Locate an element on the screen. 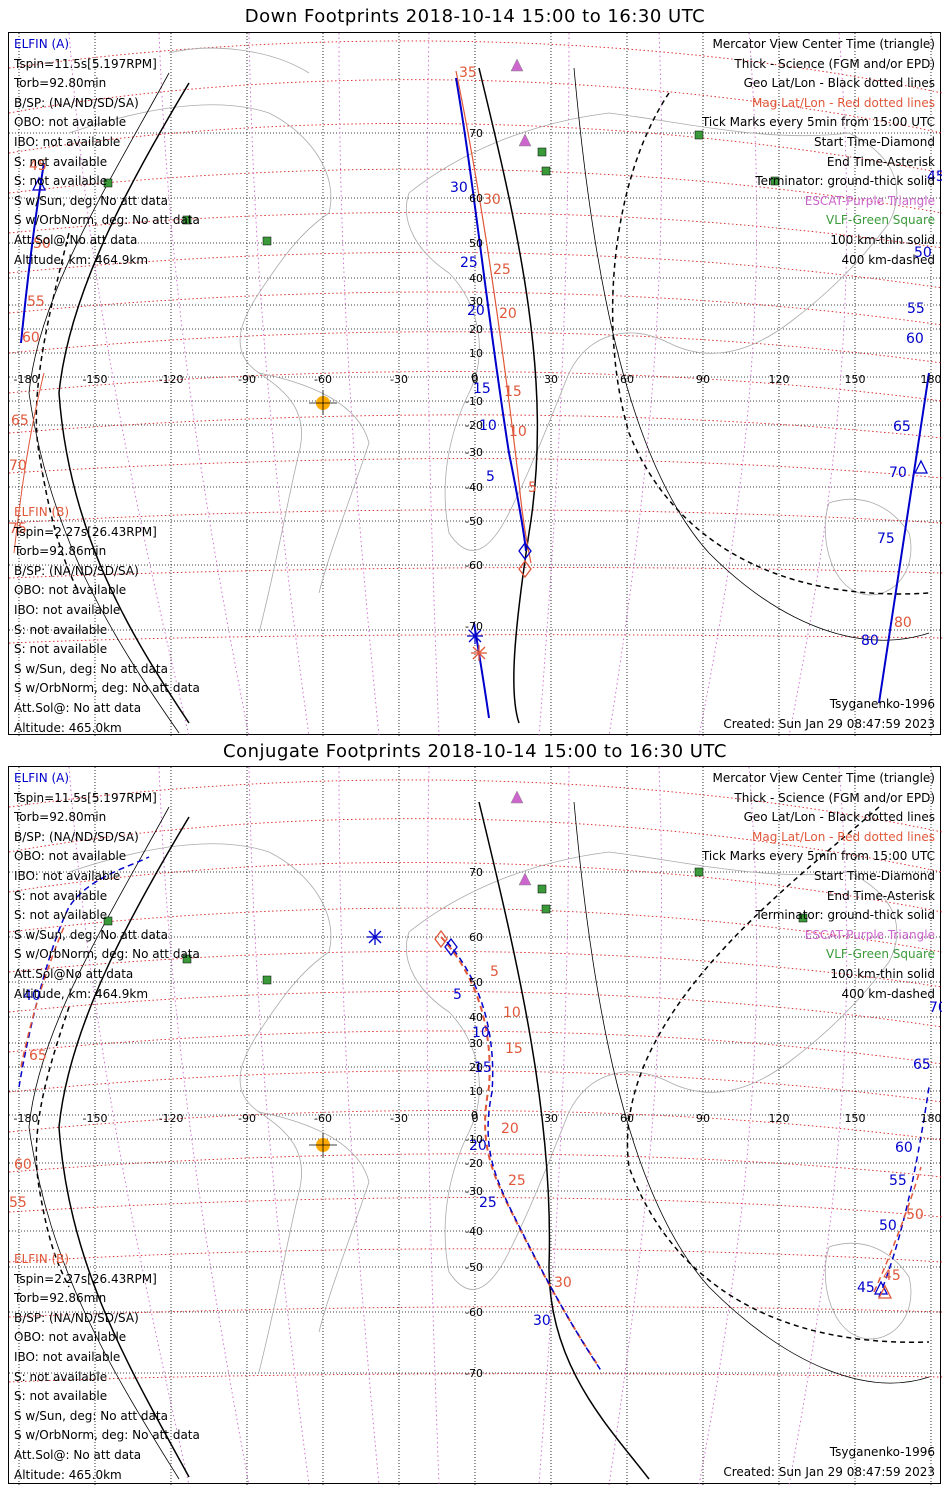 This screenshot has height=1500, width=950. model-name: Tsyganenko-1996 is located at coordinates (882, 704).